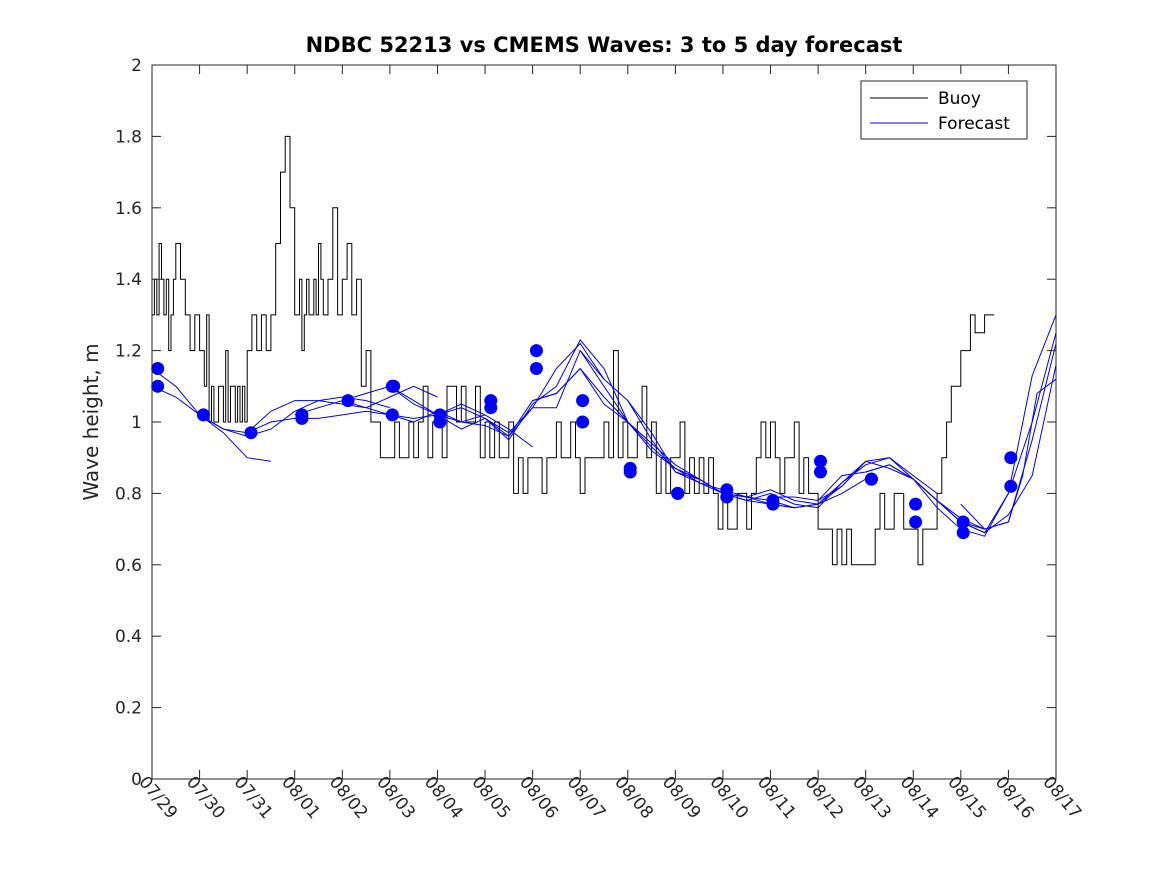  Describe the element at coordinates (91, 421) in the screenshot. I see `y-axis-label: Wave height, m` at that location.